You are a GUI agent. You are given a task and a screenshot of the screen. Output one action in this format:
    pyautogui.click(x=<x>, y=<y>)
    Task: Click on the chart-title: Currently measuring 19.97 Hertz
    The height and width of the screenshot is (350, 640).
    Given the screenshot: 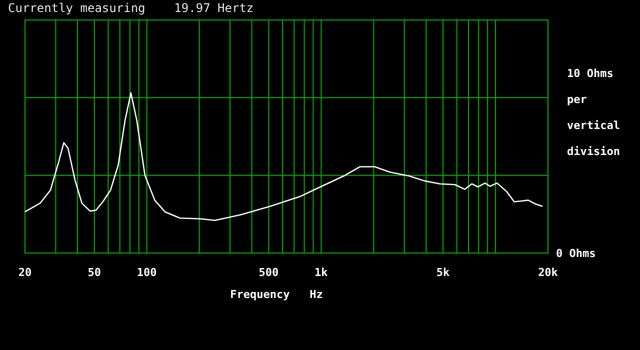 What is the action you would take?
    pyautogui.click(x=131, y=8)
    